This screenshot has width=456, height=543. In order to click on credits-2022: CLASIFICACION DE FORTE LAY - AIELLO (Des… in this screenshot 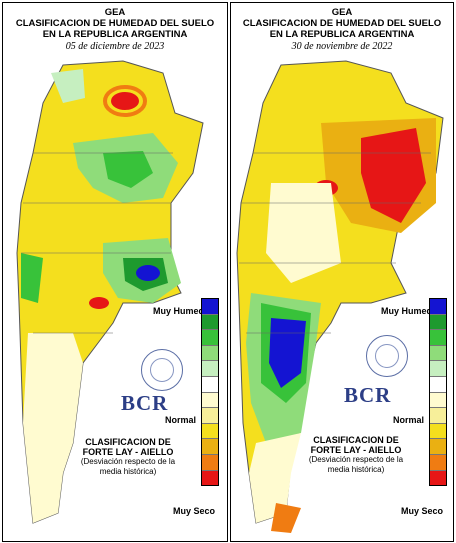, I will do `click(356, 454)`.